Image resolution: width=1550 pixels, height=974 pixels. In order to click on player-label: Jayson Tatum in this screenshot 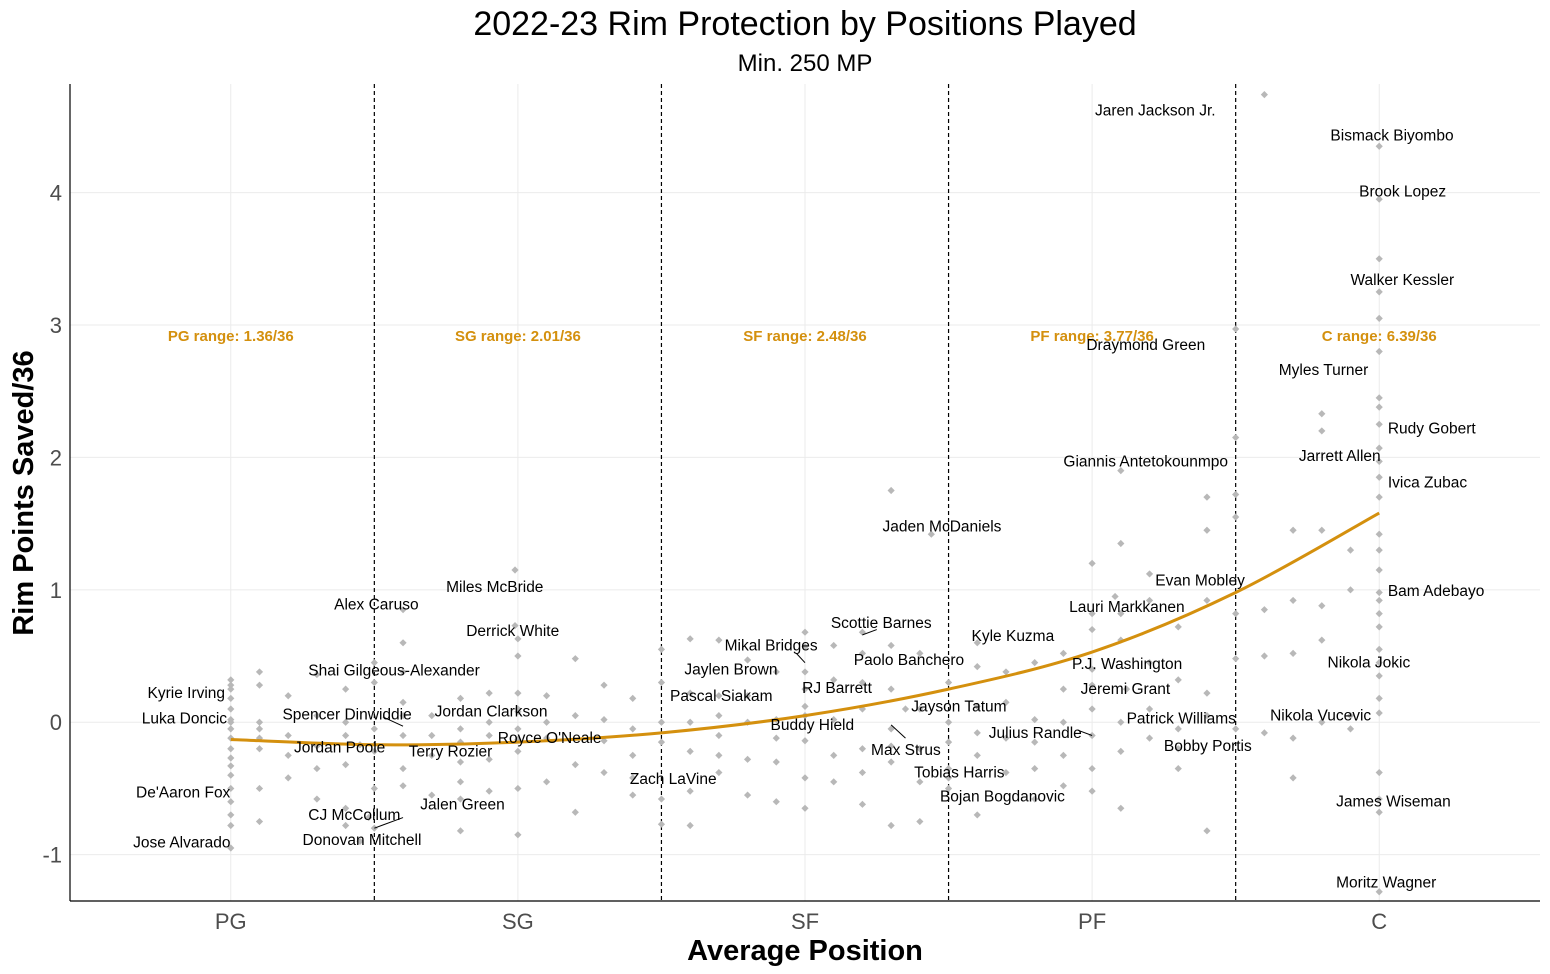, I will do `click(958, 706)`.